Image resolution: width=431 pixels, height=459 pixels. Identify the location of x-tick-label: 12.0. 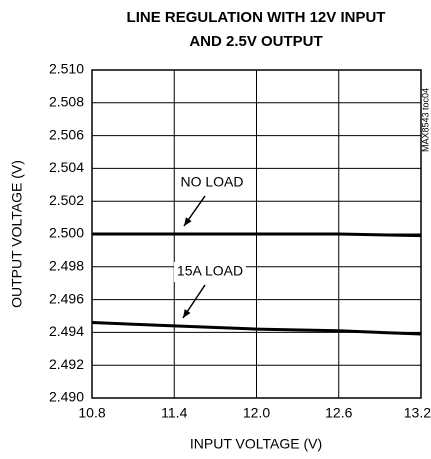
(256, 413).